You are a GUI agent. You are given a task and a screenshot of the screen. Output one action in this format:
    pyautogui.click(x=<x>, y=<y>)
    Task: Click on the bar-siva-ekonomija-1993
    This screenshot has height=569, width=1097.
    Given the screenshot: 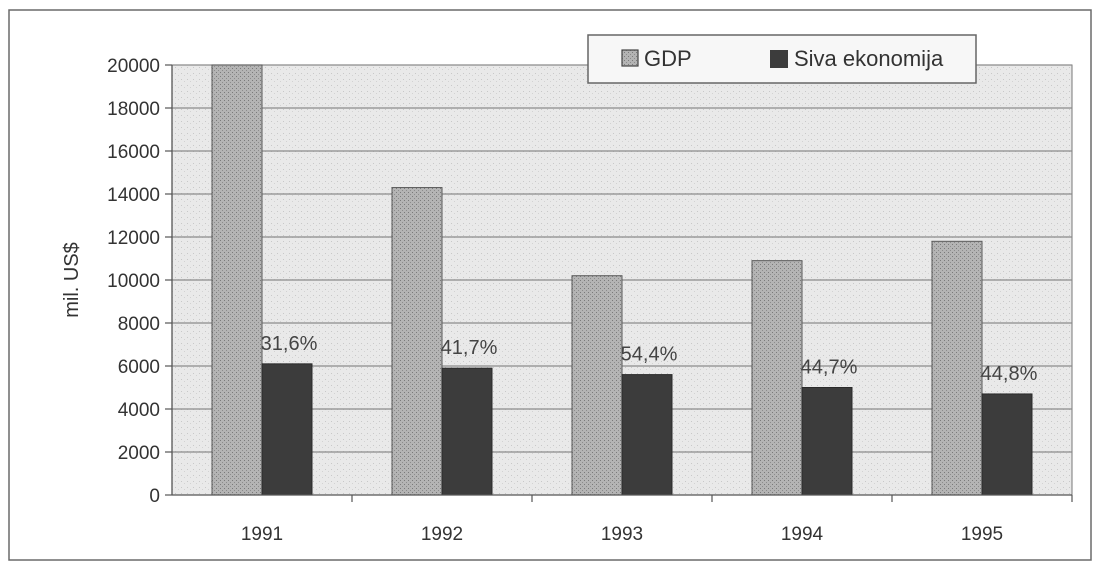 What is the action you would take?
    pyautogui.click(x=647, y=435)
    